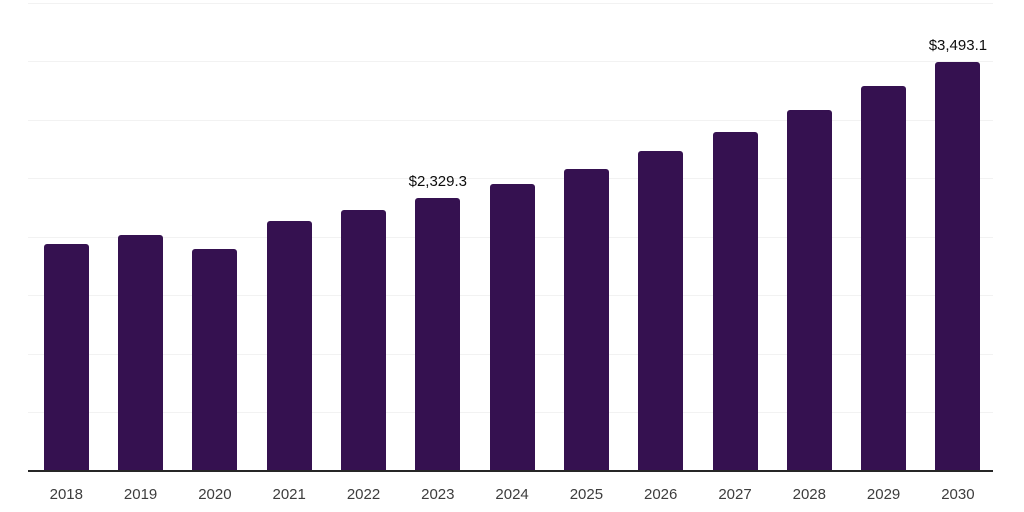 The image size is (1024, 512). Describe the element at coordinates (958, 266) in the screenshot. I see `bar-2030` at that location.